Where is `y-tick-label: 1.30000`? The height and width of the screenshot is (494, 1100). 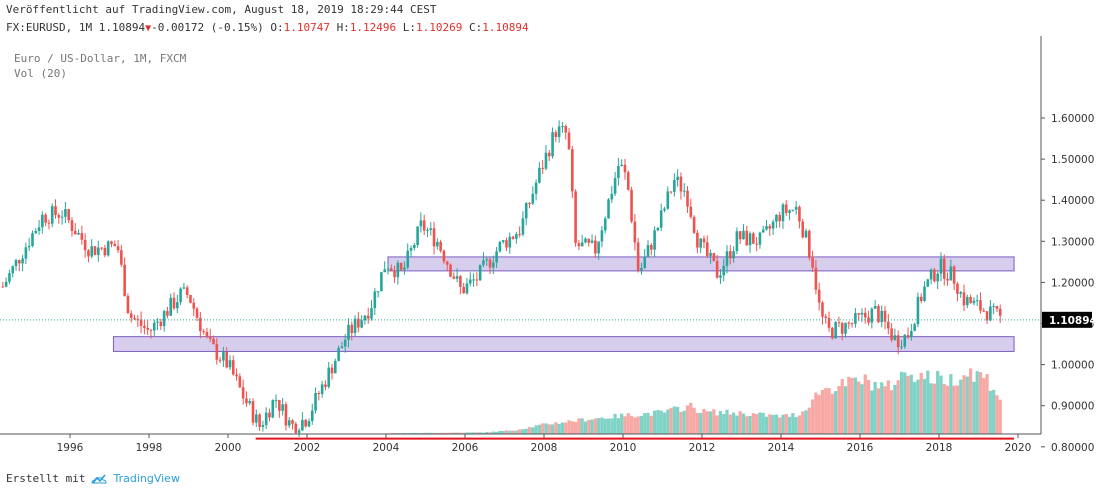 y-tick-label: 1.30000 is located at coordinates (1072, 242).